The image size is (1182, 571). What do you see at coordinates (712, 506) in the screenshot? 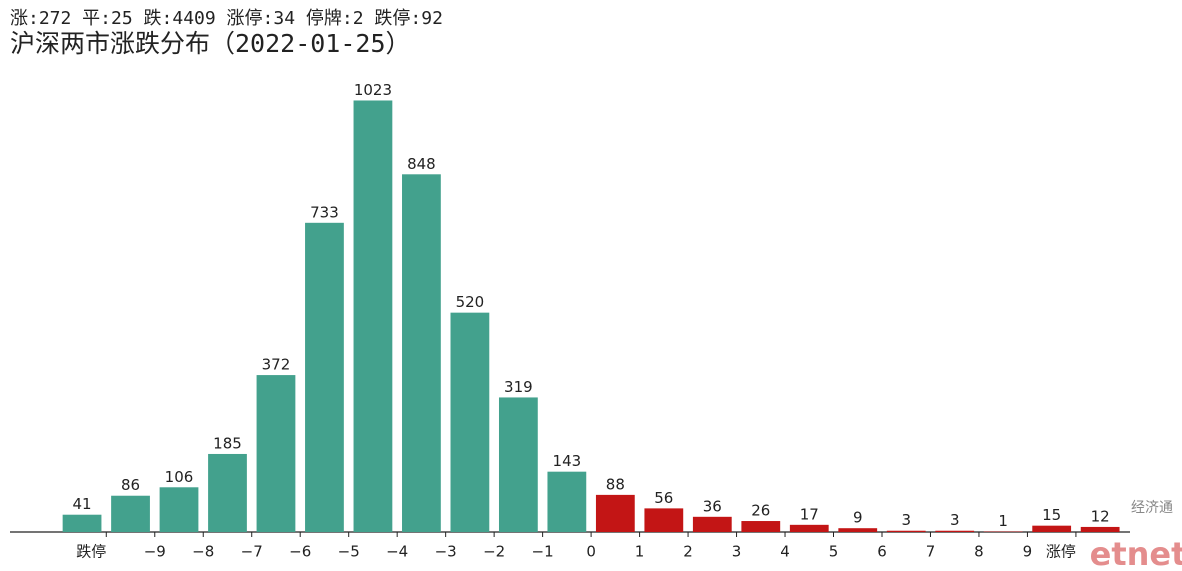
I see `value-label: 36` at bounding box center [712, 506].